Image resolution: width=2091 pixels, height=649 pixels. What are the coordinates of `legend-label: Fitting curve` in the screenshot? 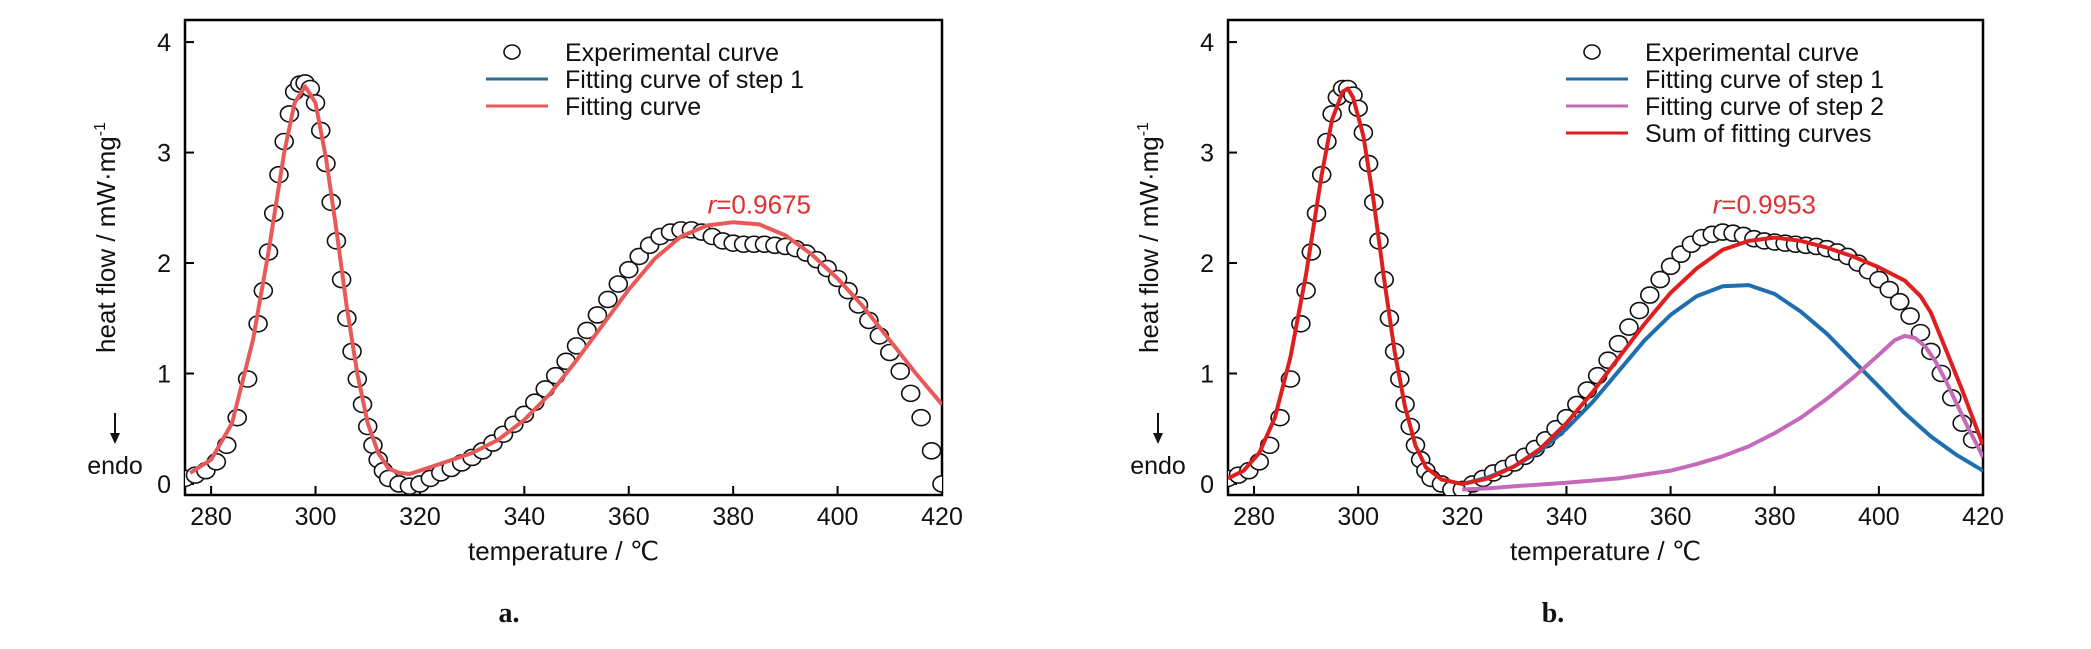 It's located at (633, 107).